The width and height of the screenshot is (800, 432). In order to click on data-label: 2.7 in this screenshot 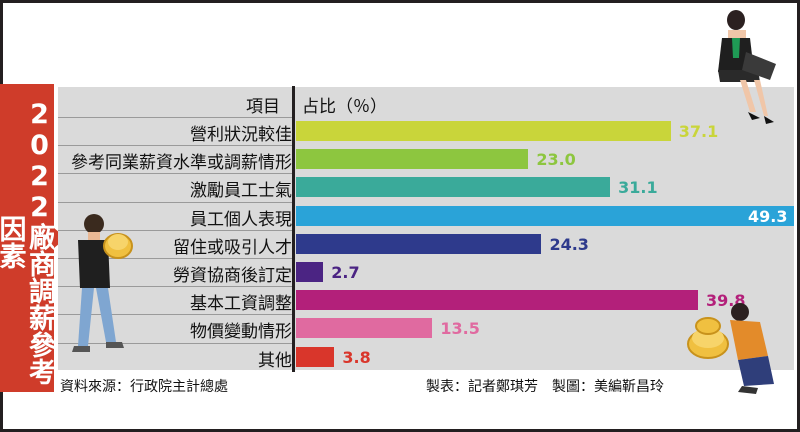, I will do `click(345, 272)`.